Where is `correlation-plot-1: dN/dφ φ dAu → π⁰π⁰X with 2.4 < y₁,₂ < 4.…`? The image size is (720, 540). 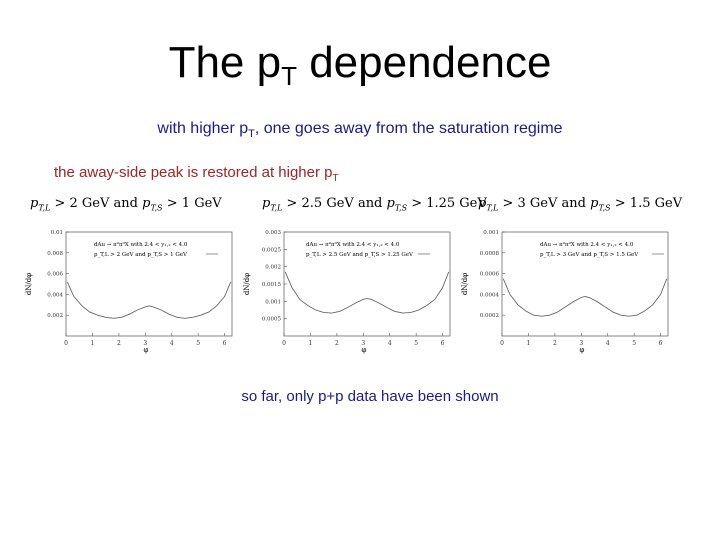
correlation-plot-1: dN/dφ φ dAu → π⁰π⁰X with 2.4 < y₁,₂ < 4.… is located at coordinates (129, 292).